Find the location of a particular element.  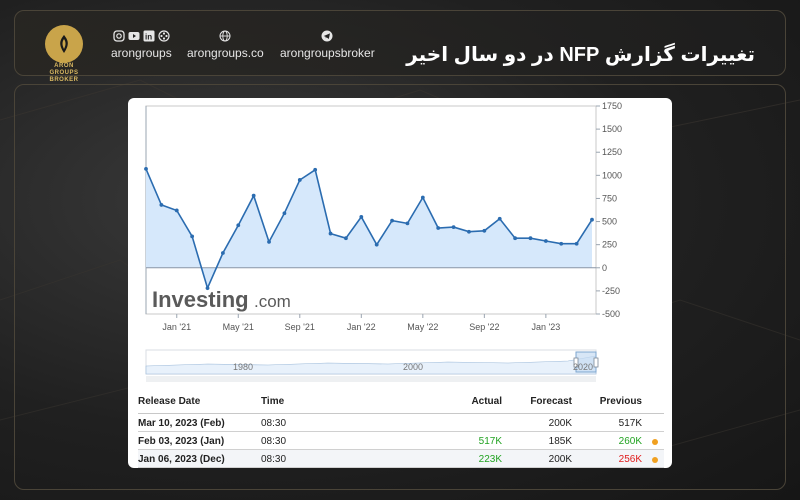

series-line is located at coordinates (369, 229).